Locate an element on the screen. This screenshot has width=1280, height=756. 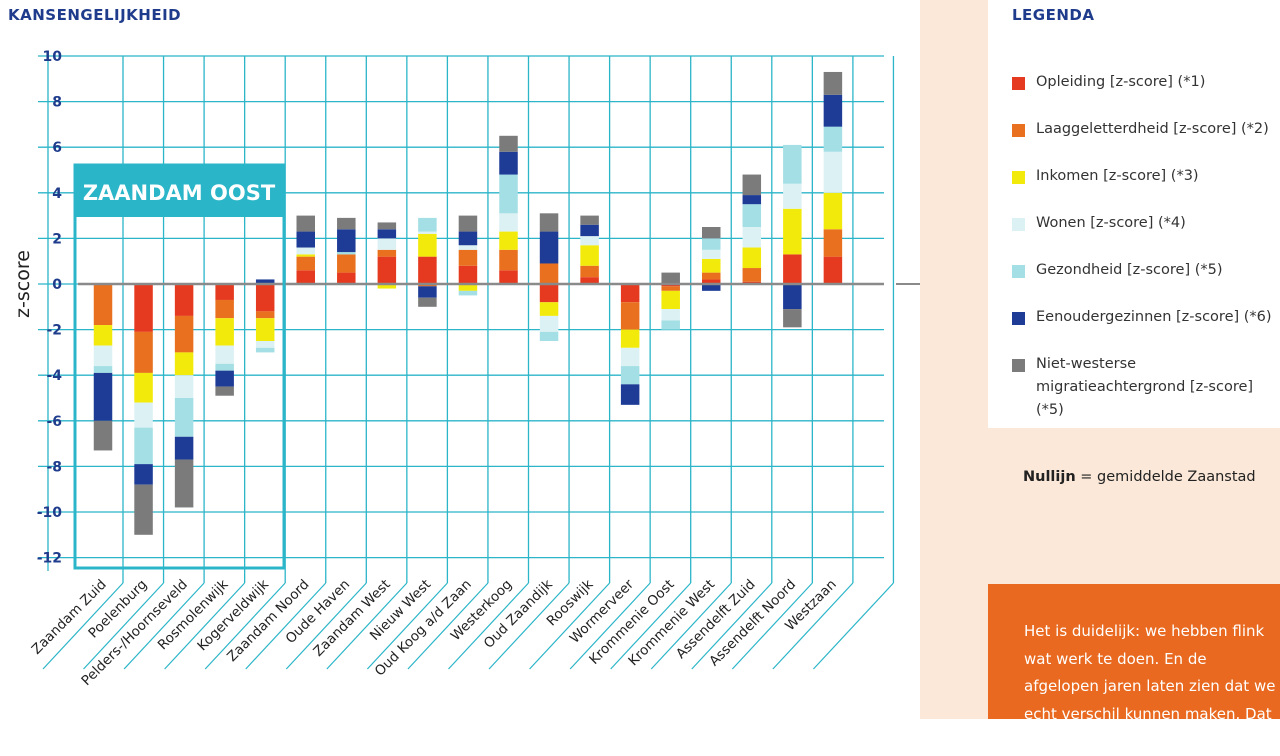
legend-item-gezondheid: Gezondheid [z-score] (*5) is located at coordinates (1117, 272).